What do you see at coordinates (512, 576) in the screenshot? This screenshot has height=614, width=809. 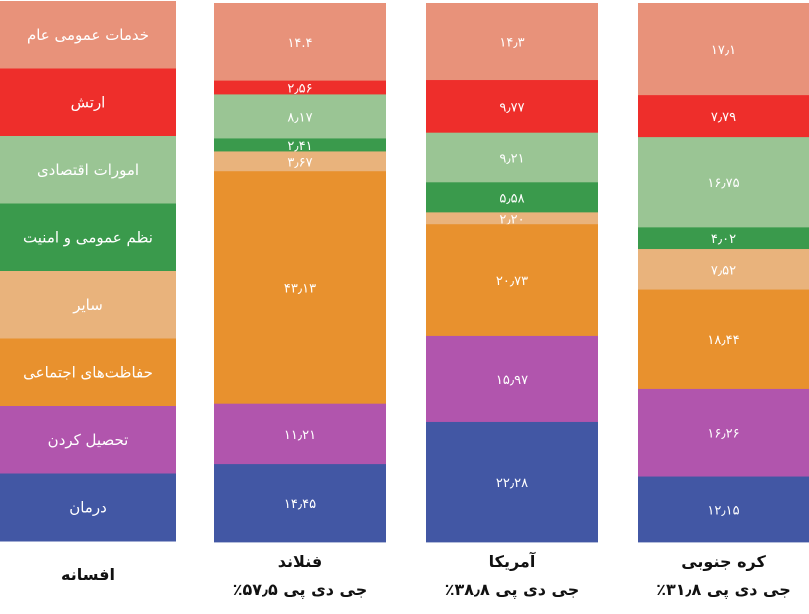 I see `column-title-usa: آمریکا ٪۳۸٫۸ جی دی پی` at bounding box center [512, 576].